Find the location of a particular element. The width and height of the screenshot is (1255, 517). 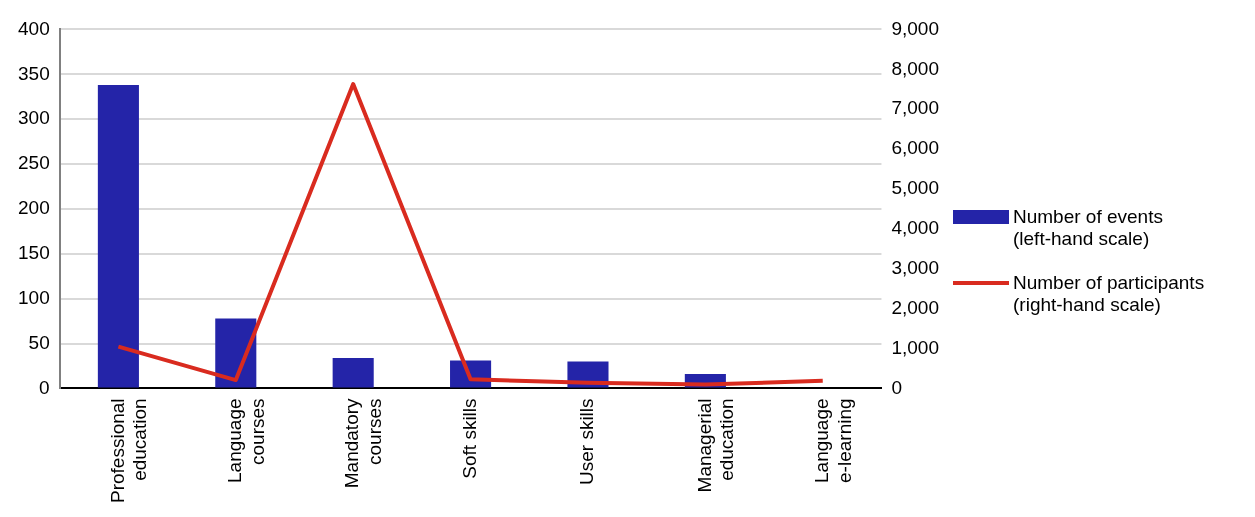

x-tick-label: User skills is located at coordinates (587, 442).